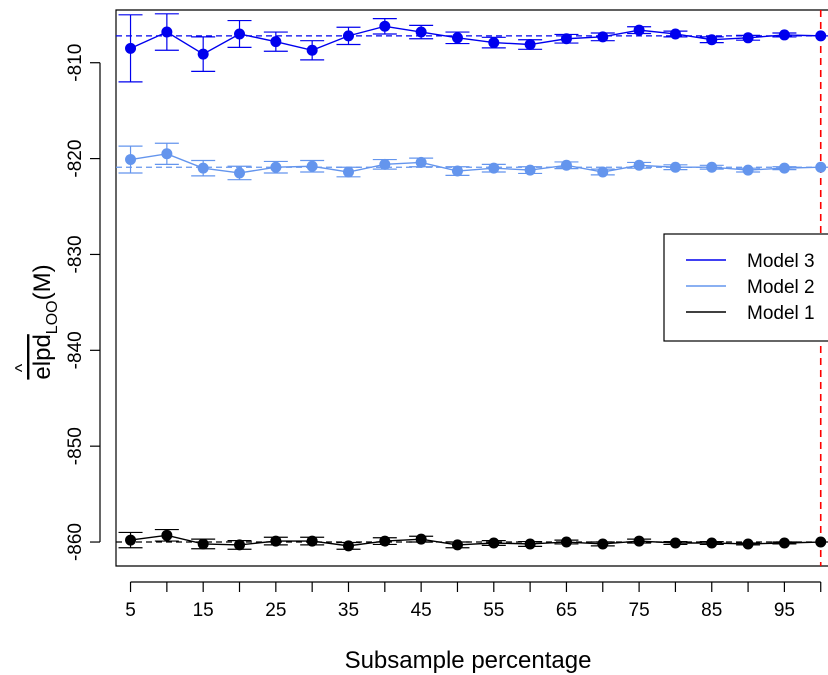 The height and width of the screenshot is (675, 828). Describe the element at coordinates (781, 287) in the screenshot. I see `legend-label: Model 2` at that location.